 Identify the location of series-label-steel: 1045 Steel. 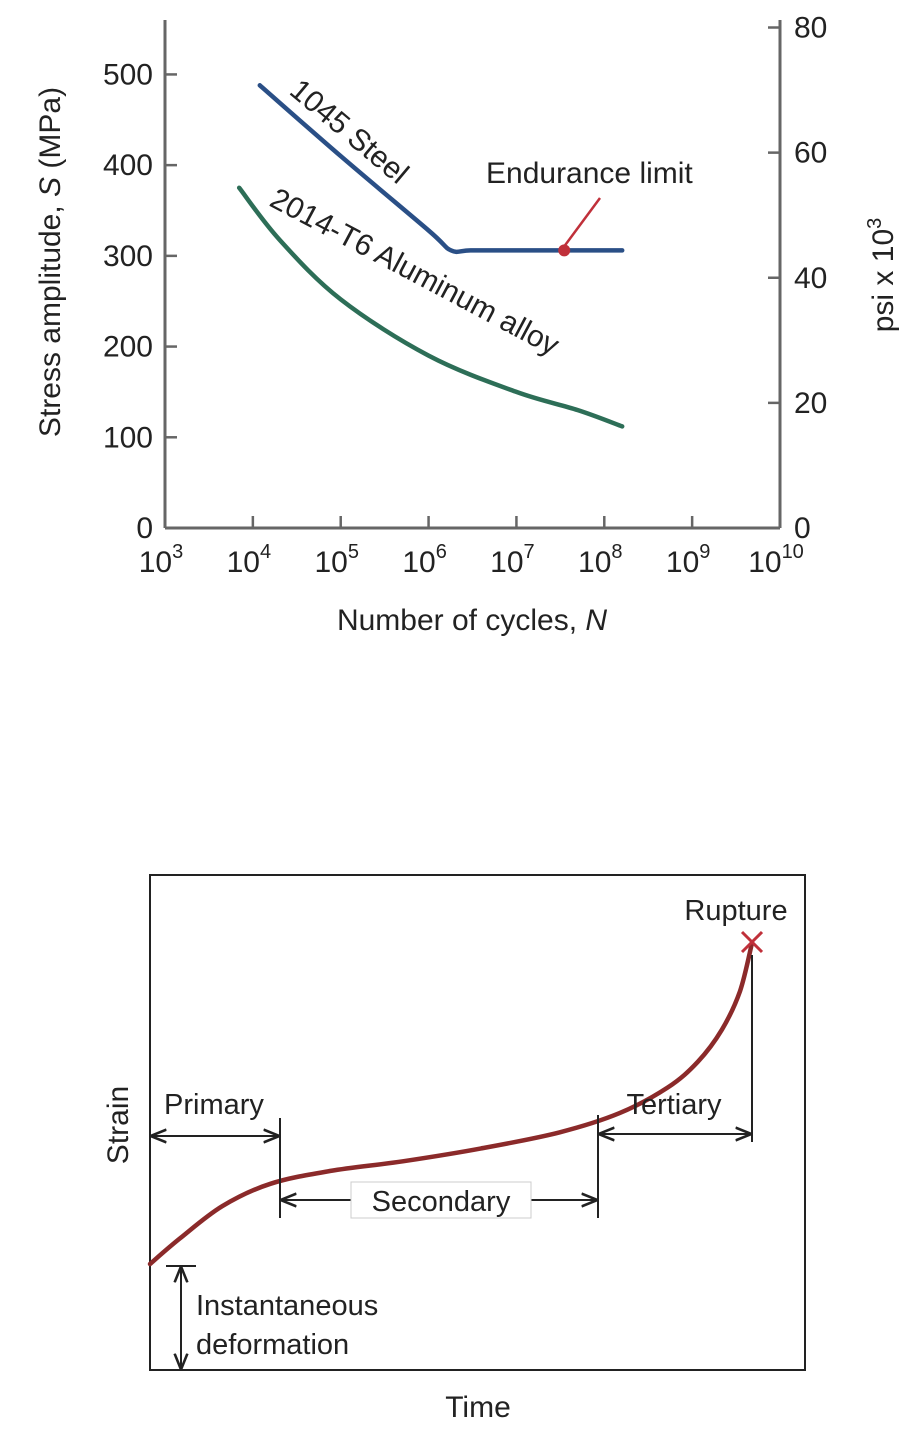
(349, 131).